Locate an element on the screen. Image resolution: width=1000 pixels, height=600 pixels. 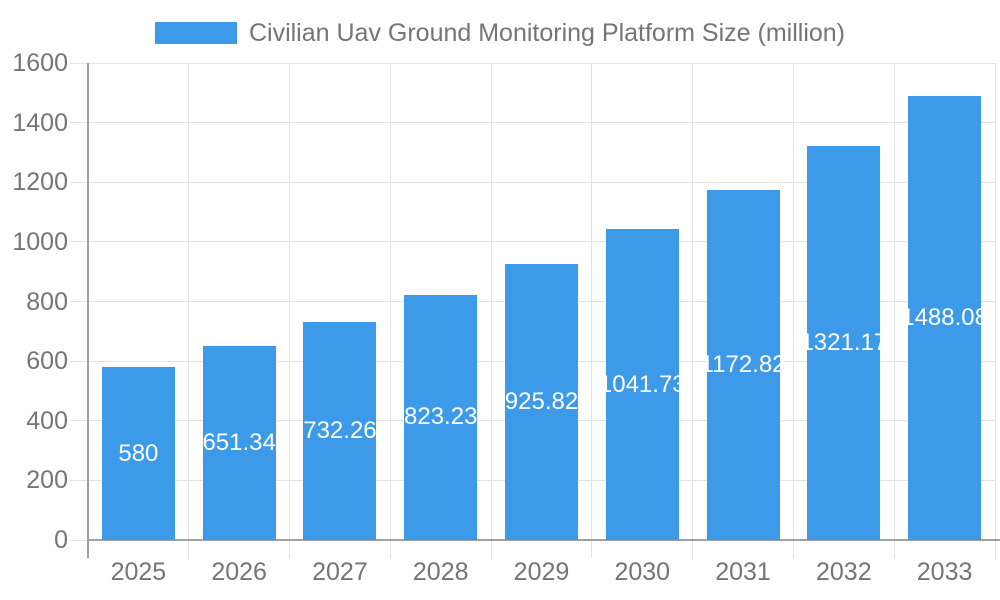
legend-swatch-icon is located at coordinates (195, 33).